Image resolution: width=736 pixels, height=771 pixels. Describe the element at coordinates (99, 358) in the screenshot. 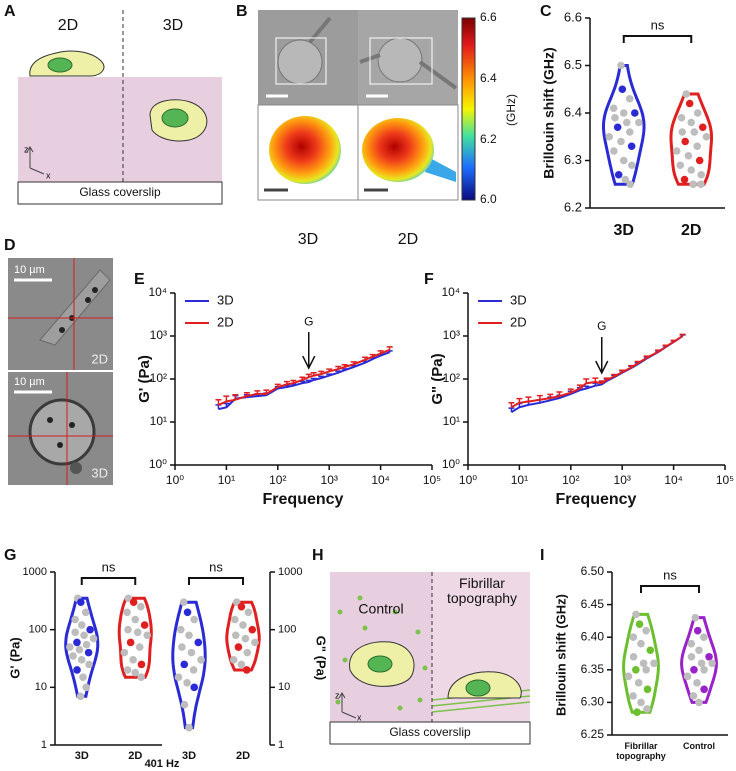

I see `label: 2D` at that location.